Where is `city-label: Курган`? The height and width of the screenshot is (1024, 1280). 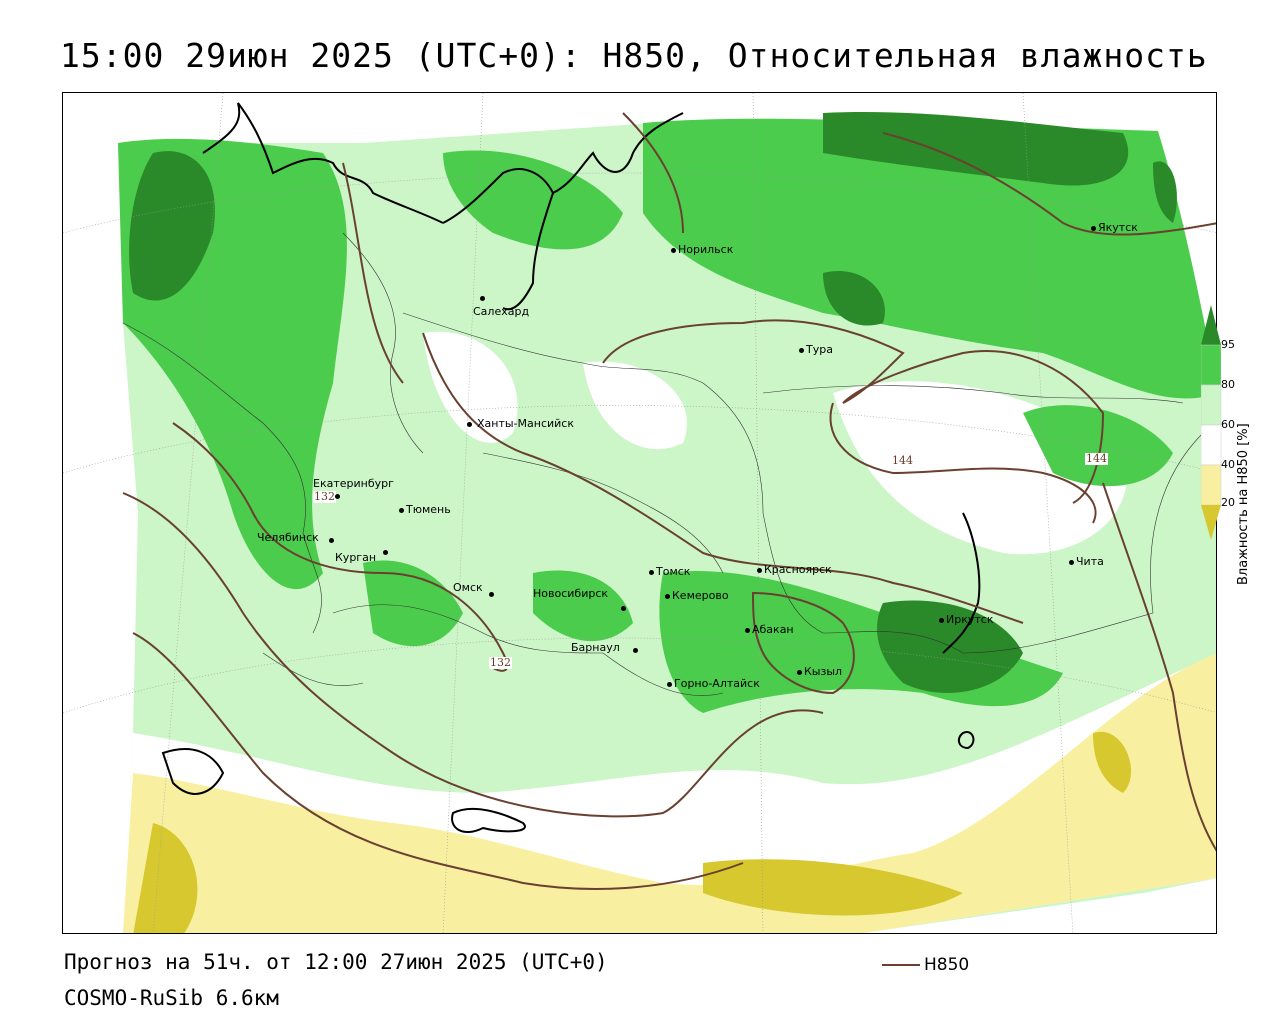
city-label: Курган is located at coordinates (356, 557).